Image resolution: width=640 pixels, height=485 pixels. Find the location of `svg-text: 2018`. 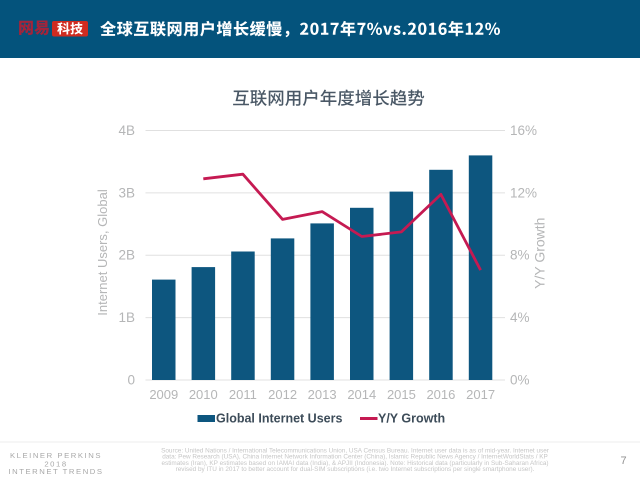

svg-text: 2018 is located at coordinates (55, 463).